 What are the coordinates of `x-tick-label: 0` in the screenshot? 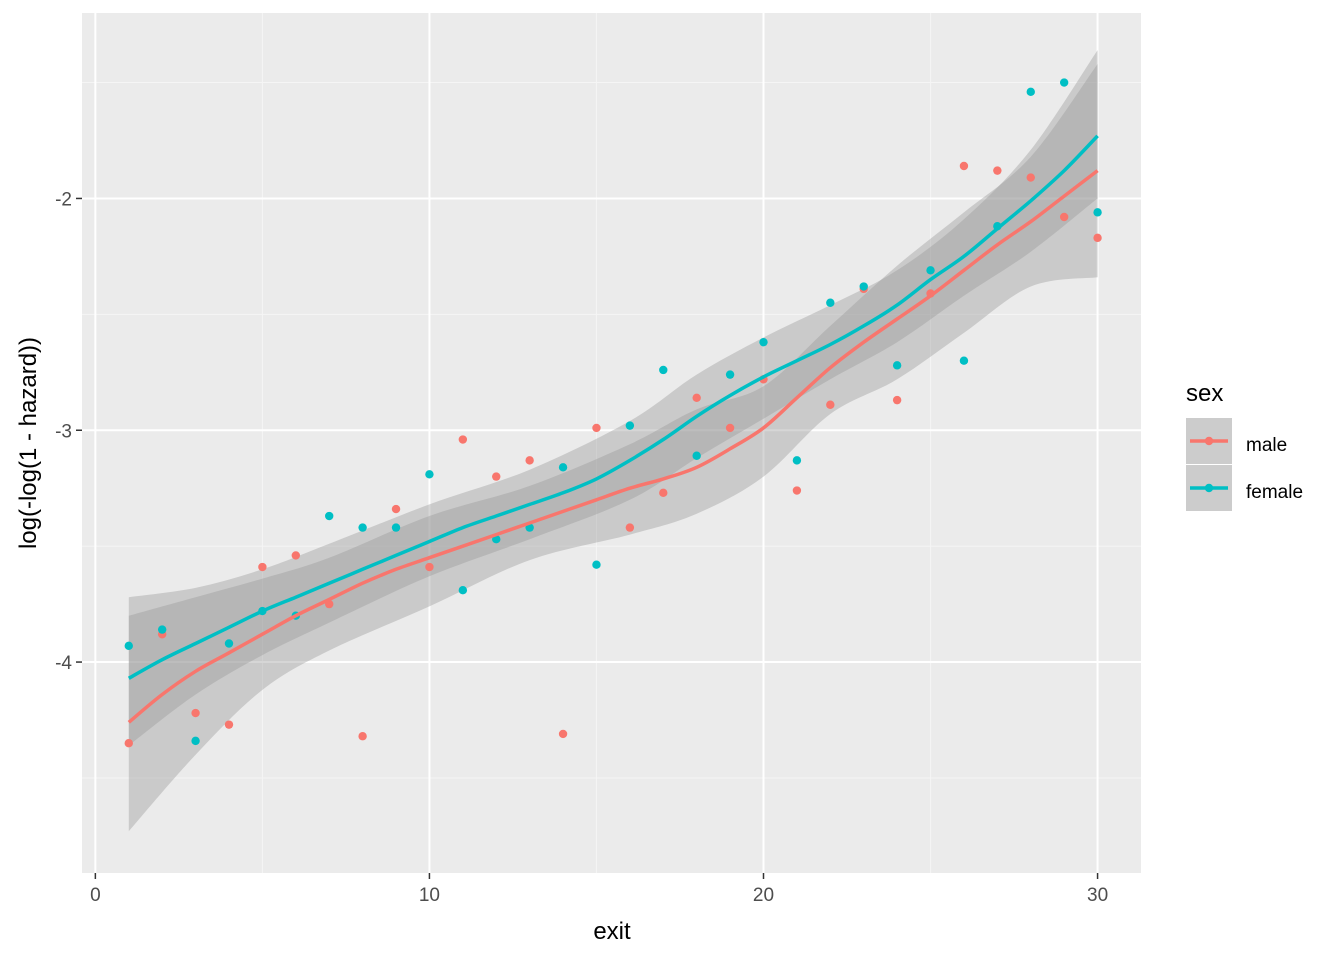 It's located at (95, 895).